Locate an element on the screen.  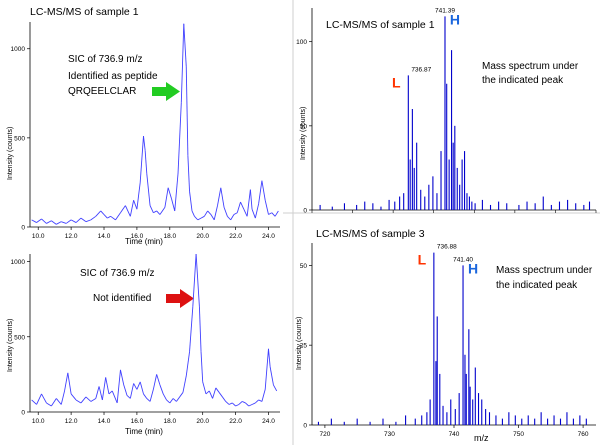
peptide-label: QRQEELCLAR is located at coordinates (102, 91).